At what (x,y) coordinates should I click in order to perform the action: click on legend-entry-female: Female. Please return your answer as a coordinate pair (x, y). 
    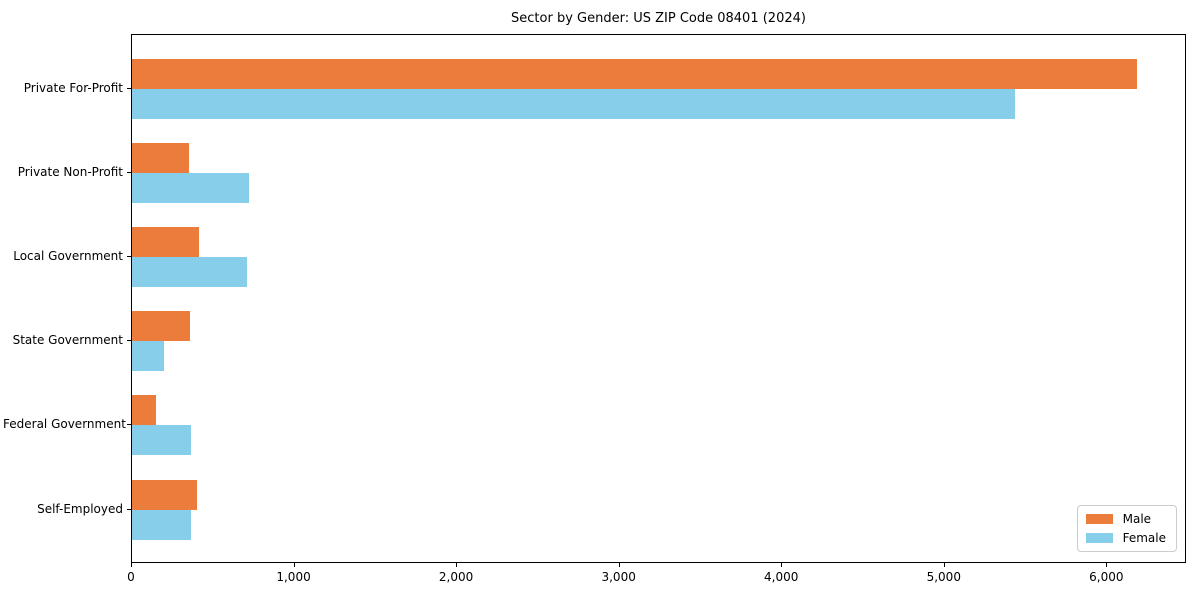
    Looking at the image, I should click on (1125, 538).